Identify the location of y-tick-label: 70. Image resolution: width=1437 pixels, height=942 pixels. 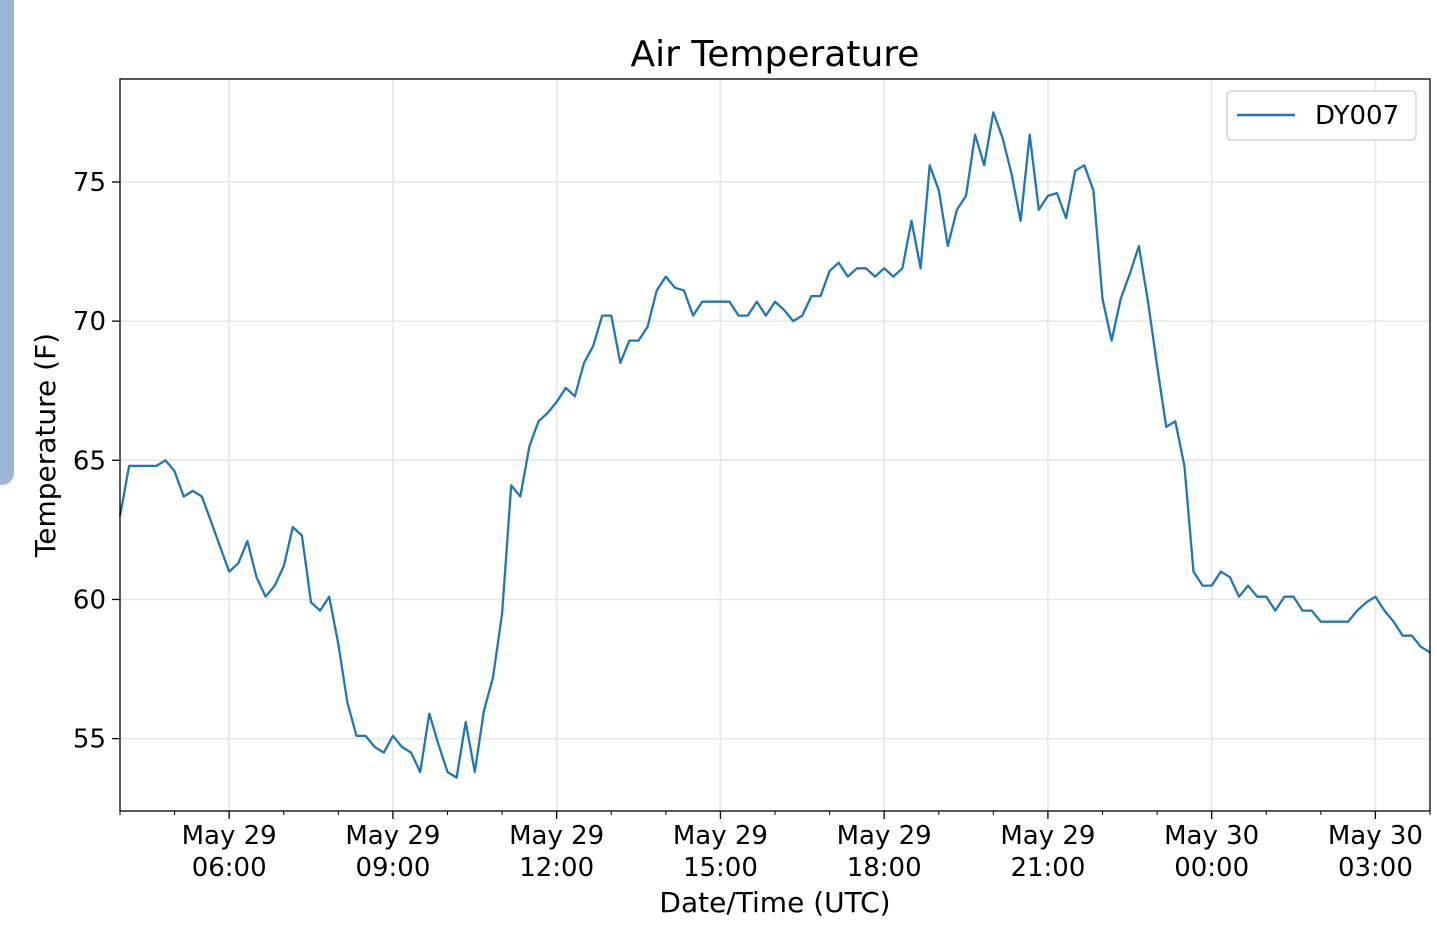
(89, 322).